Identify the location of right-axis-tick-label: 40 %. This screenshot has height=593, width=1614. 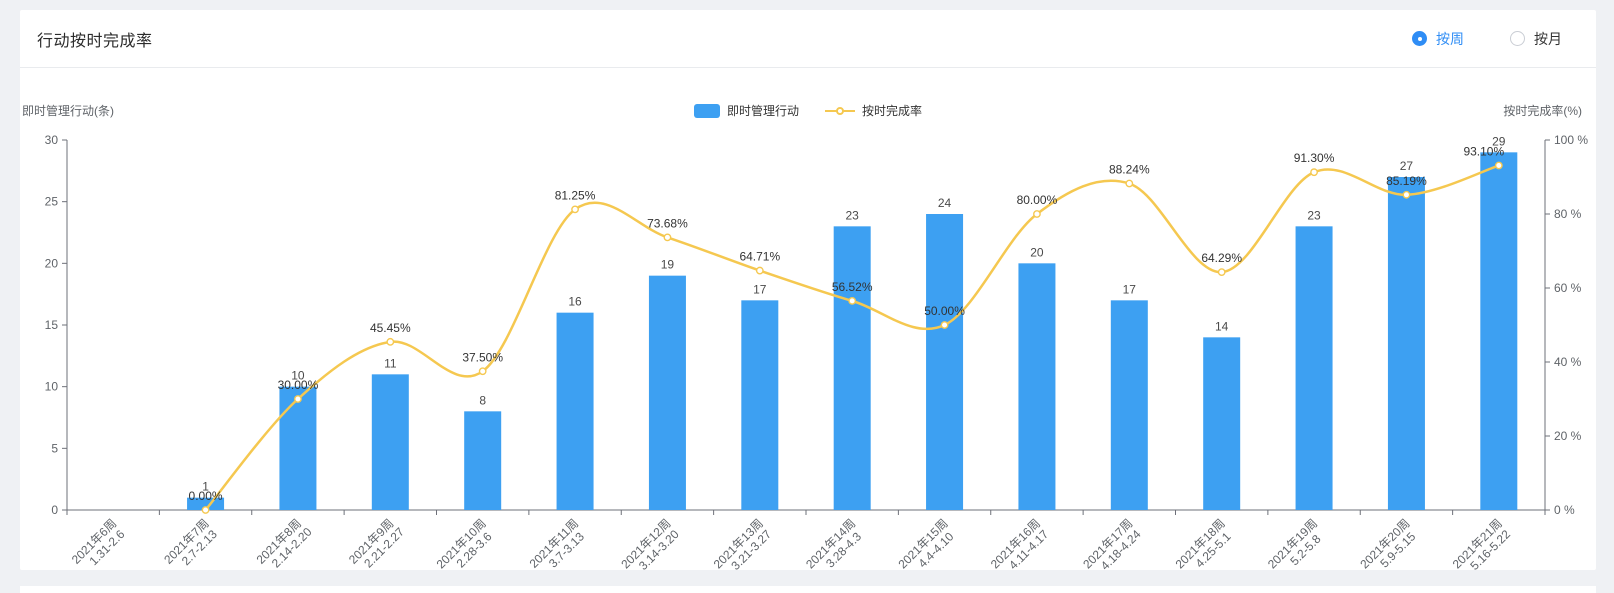
(1568, 362).